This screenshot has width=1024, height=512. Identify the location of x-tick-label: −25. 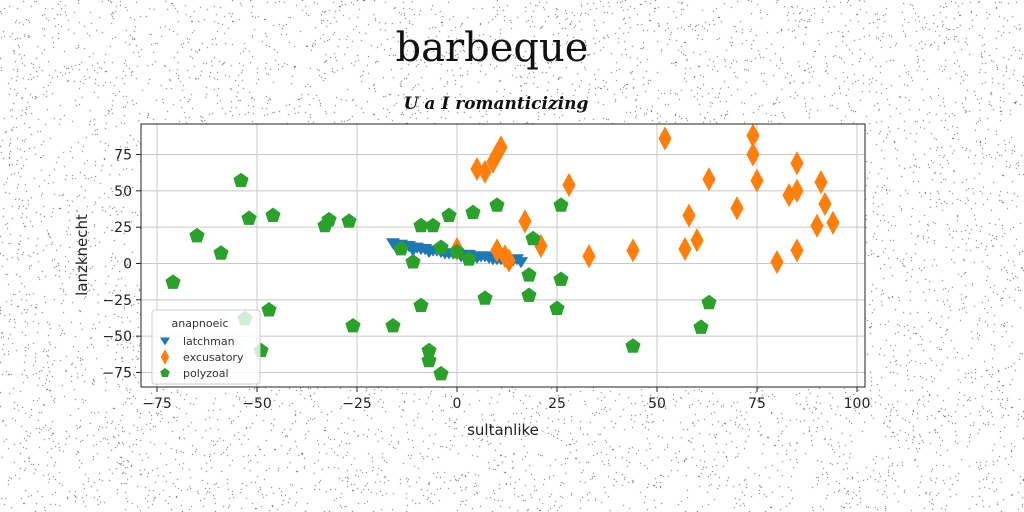
(357, 404).